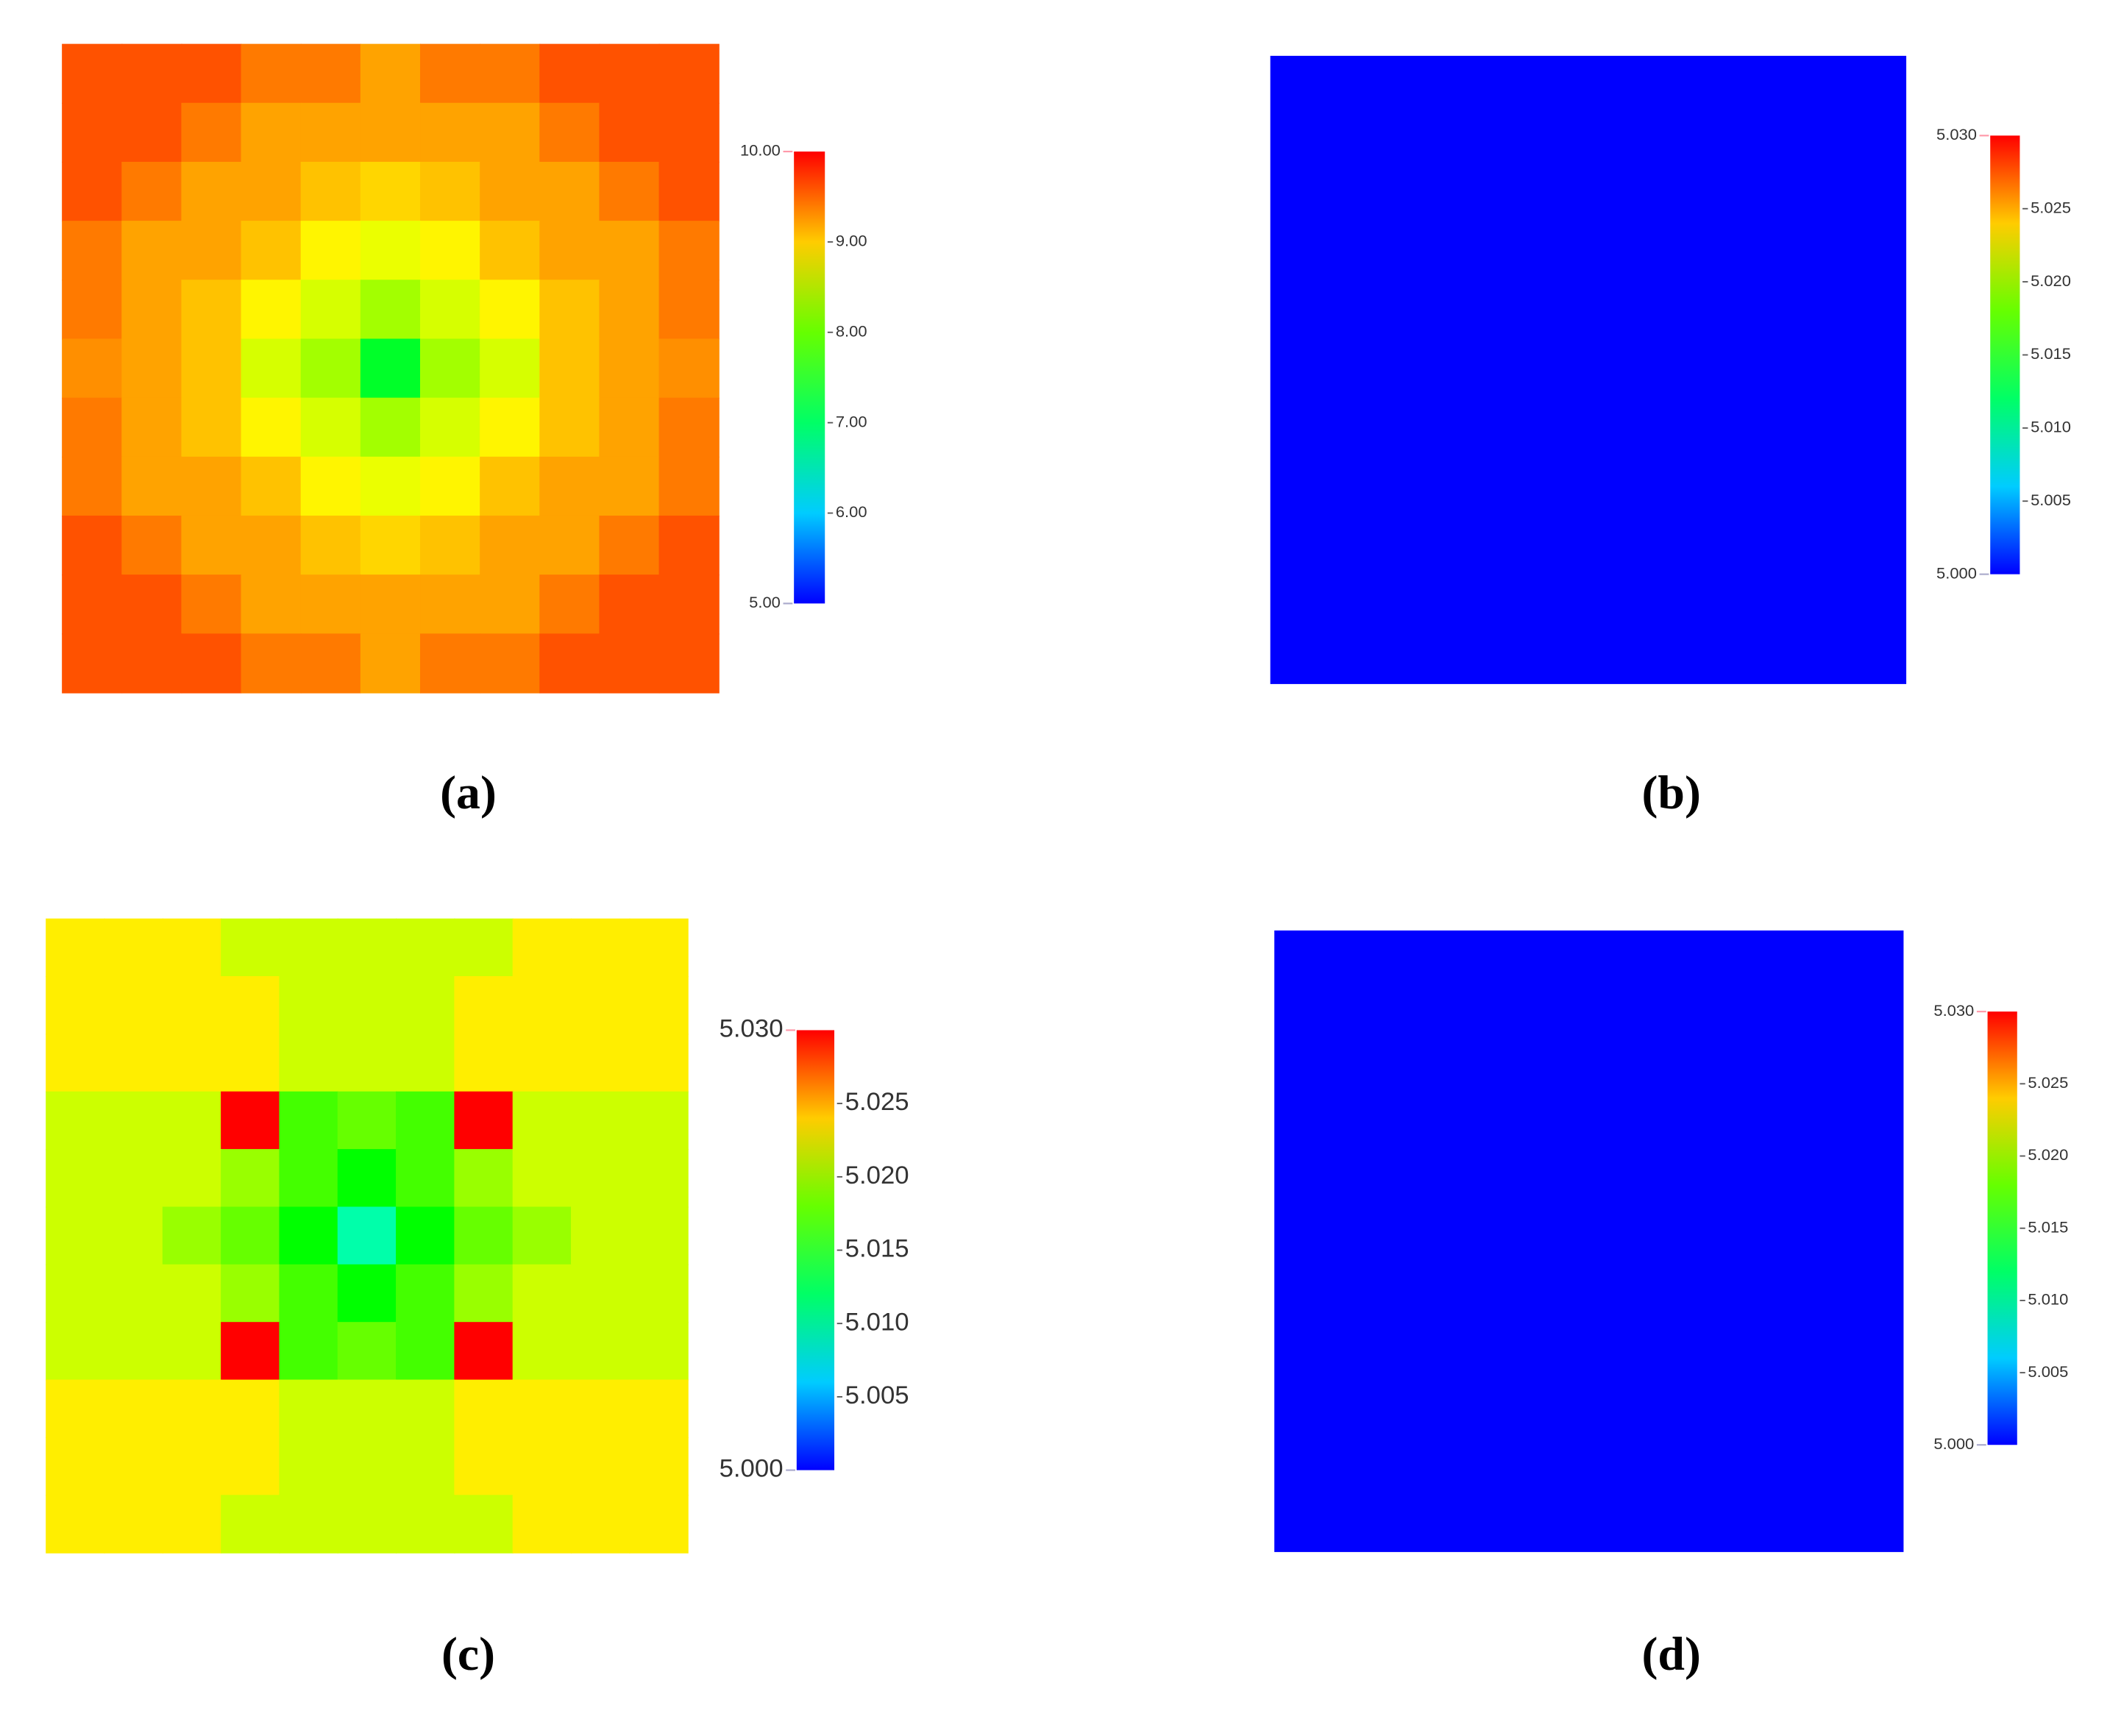  What do you see at coordinates (468, 1654) in the screenshot?
I see `panel-label: (c)` at bounding box center [468, 1654].